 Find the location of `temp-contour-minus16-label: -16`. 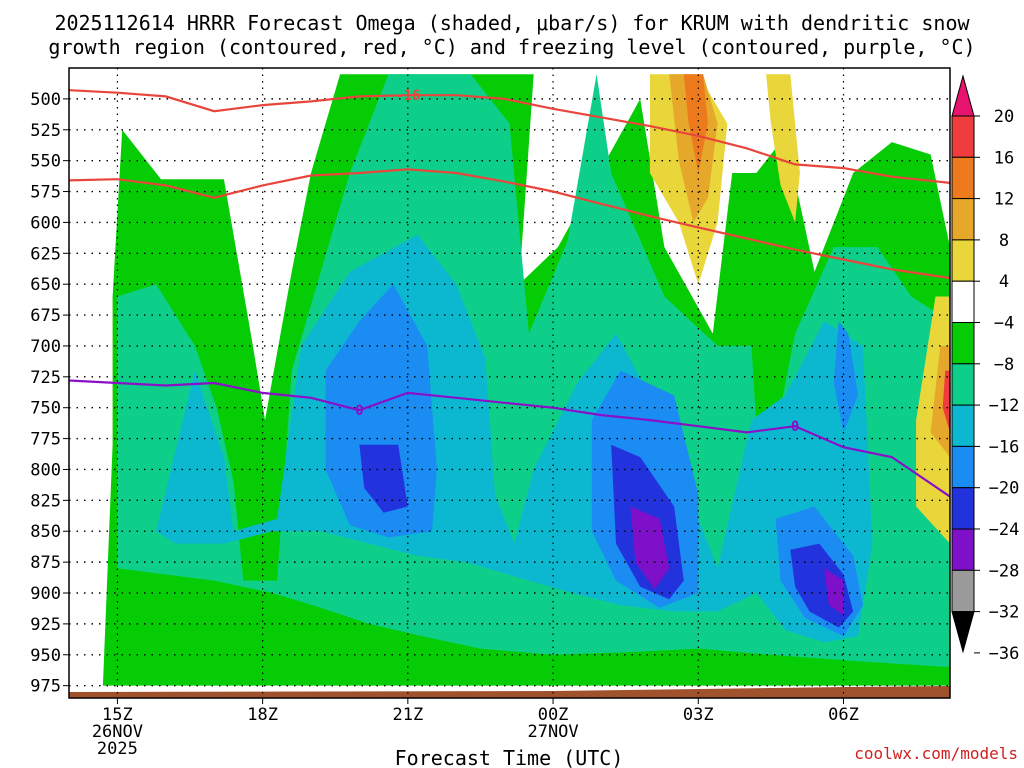

temp-contour-minus16-label: -16 is located at coordinates (407, 96).